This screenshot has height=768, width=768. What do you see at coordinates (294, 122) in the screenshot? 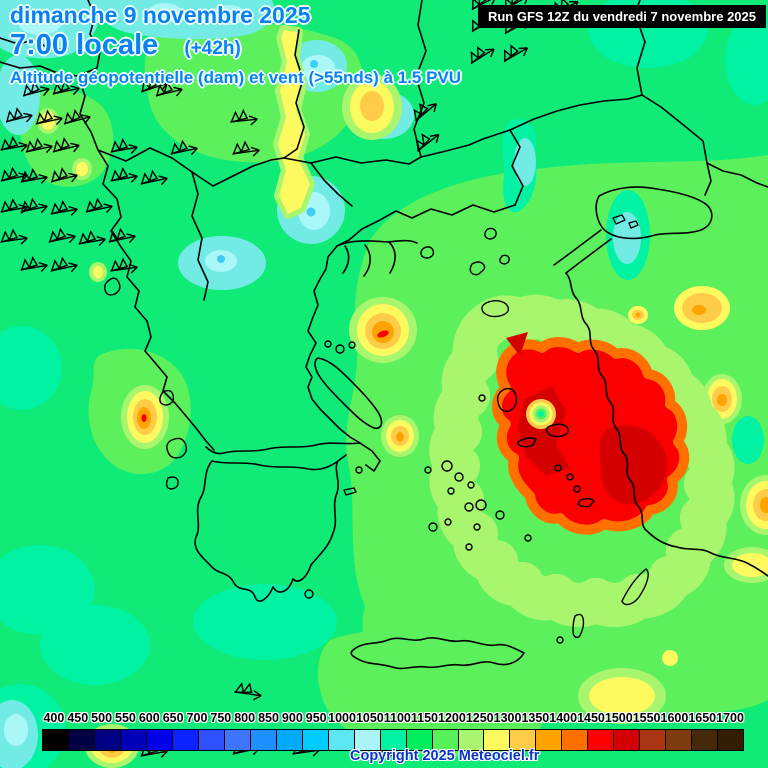
I see `field-yellow-band` at bounding box center [294, 122].